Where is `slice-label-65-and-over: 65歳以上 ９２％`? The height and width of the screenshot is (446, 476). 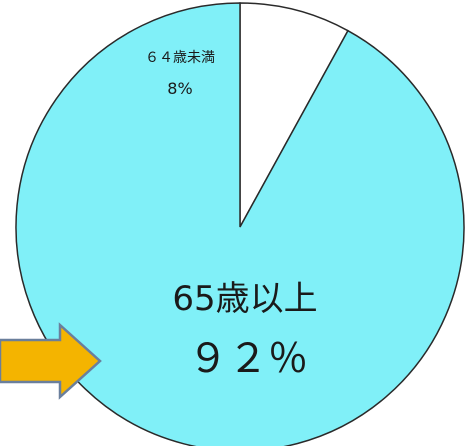
slice-label-65-and-over: 65歳以上 ９２％ is located at coordinates (244, 330).